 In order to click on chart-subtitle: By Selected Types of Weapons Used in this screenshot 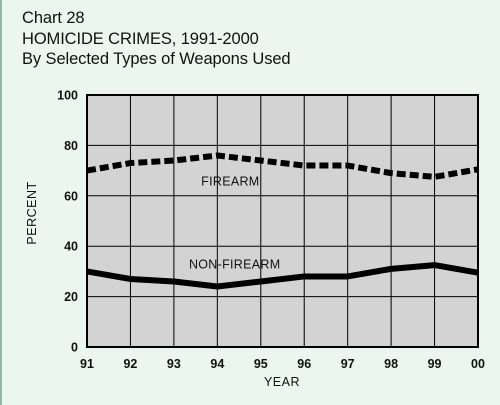, I will do `click(156, 59)`.